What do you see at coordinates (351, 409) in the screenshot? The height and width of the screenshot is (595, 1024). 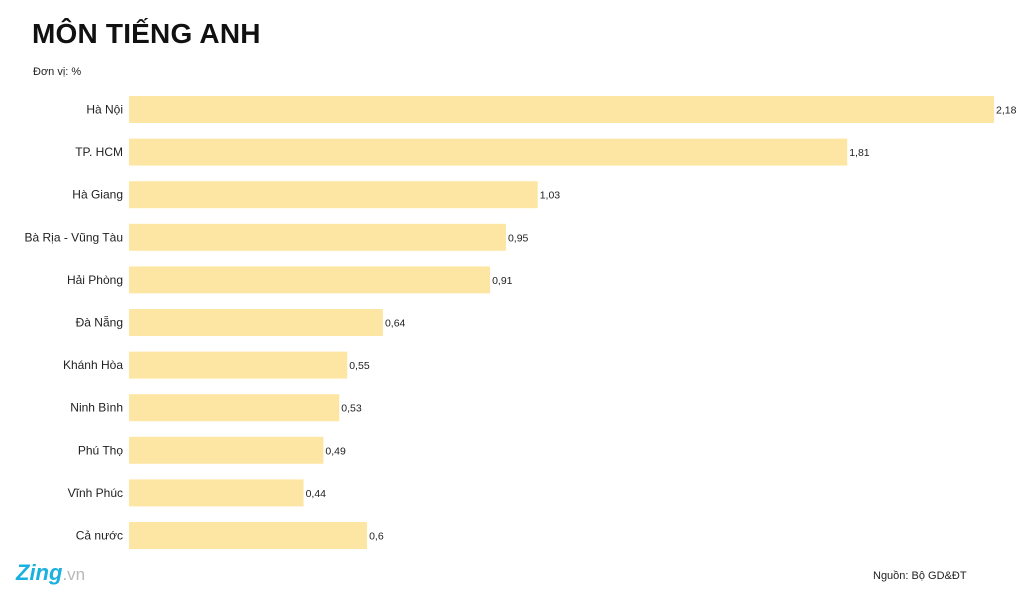 I see `value-label: 0,53` at bounding box center [351, 409].